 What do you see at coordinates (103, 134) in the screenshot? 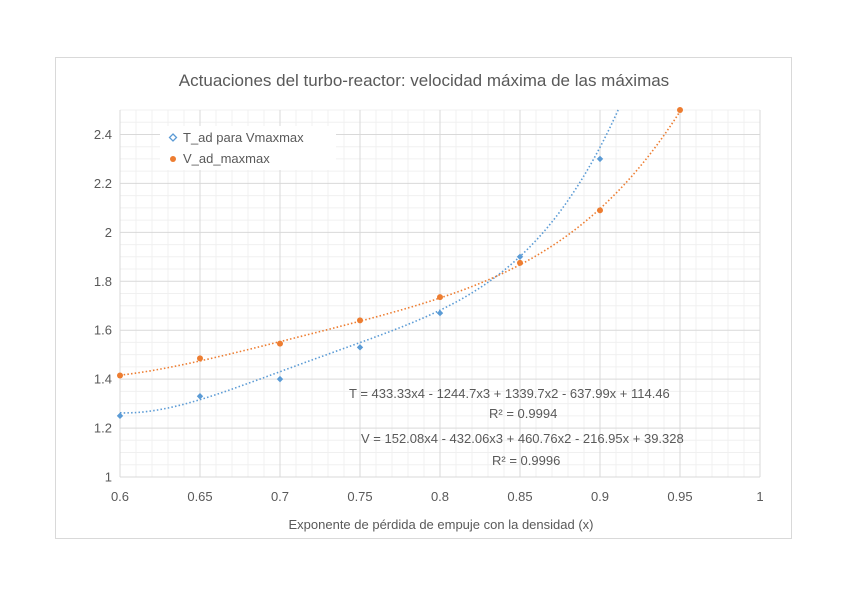
I see `y-tick-label: 2.4` at bounding box center [103, 134].